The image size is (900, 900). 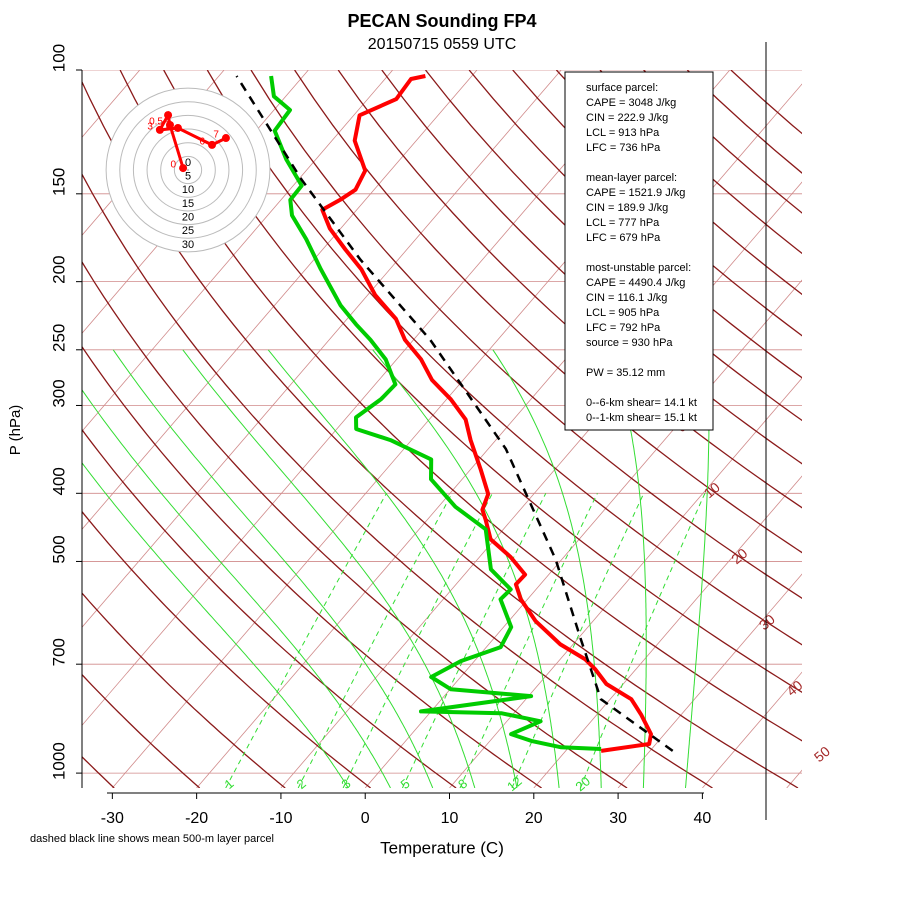 I want to click on hodograph-ring-label: 15, so click(x=188, y=204).